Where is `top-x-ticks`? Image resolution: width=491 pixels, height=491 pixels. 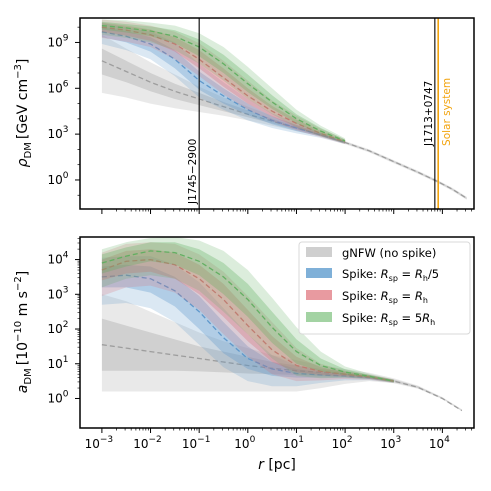 top-x-ticks is located at coordinates (287, 211).